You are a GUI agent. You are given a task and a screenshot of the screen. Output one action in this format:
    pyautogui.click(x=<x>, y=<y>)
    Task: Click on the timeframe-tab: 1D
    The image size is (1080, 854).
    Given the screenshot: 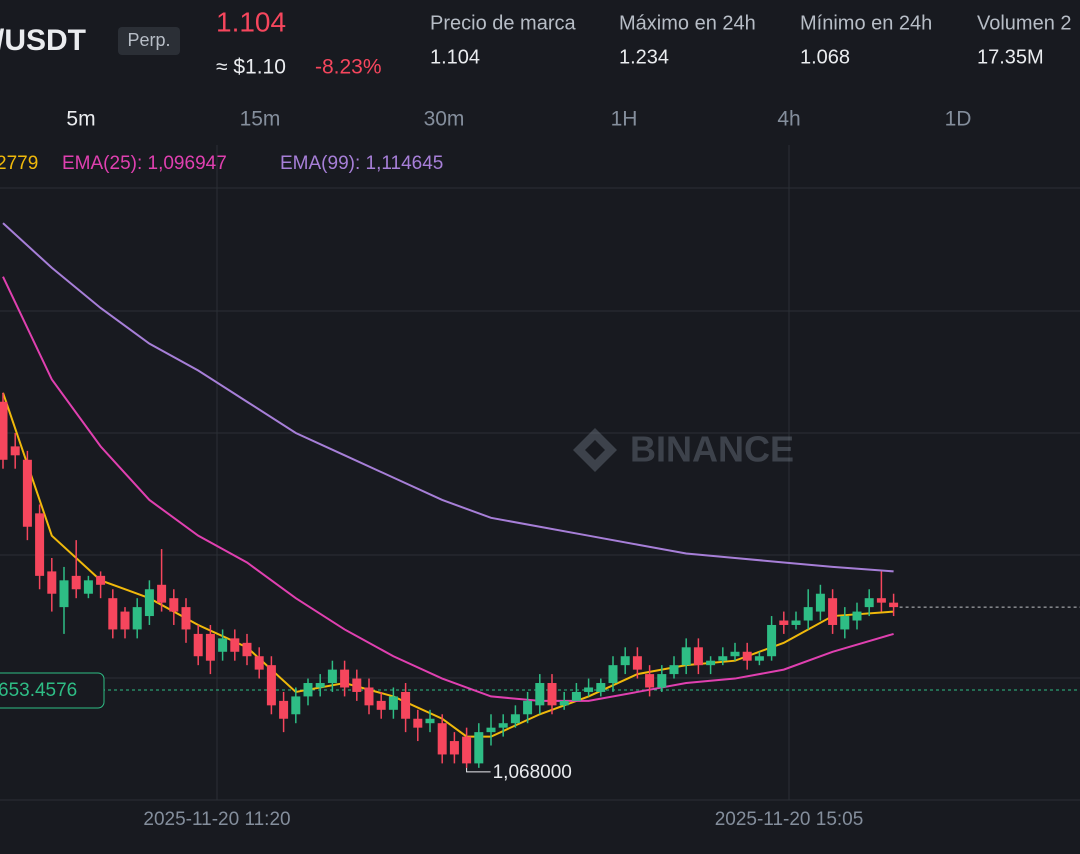 What is the action you would take?
    pyautogui.click(x=958, y=119)
    